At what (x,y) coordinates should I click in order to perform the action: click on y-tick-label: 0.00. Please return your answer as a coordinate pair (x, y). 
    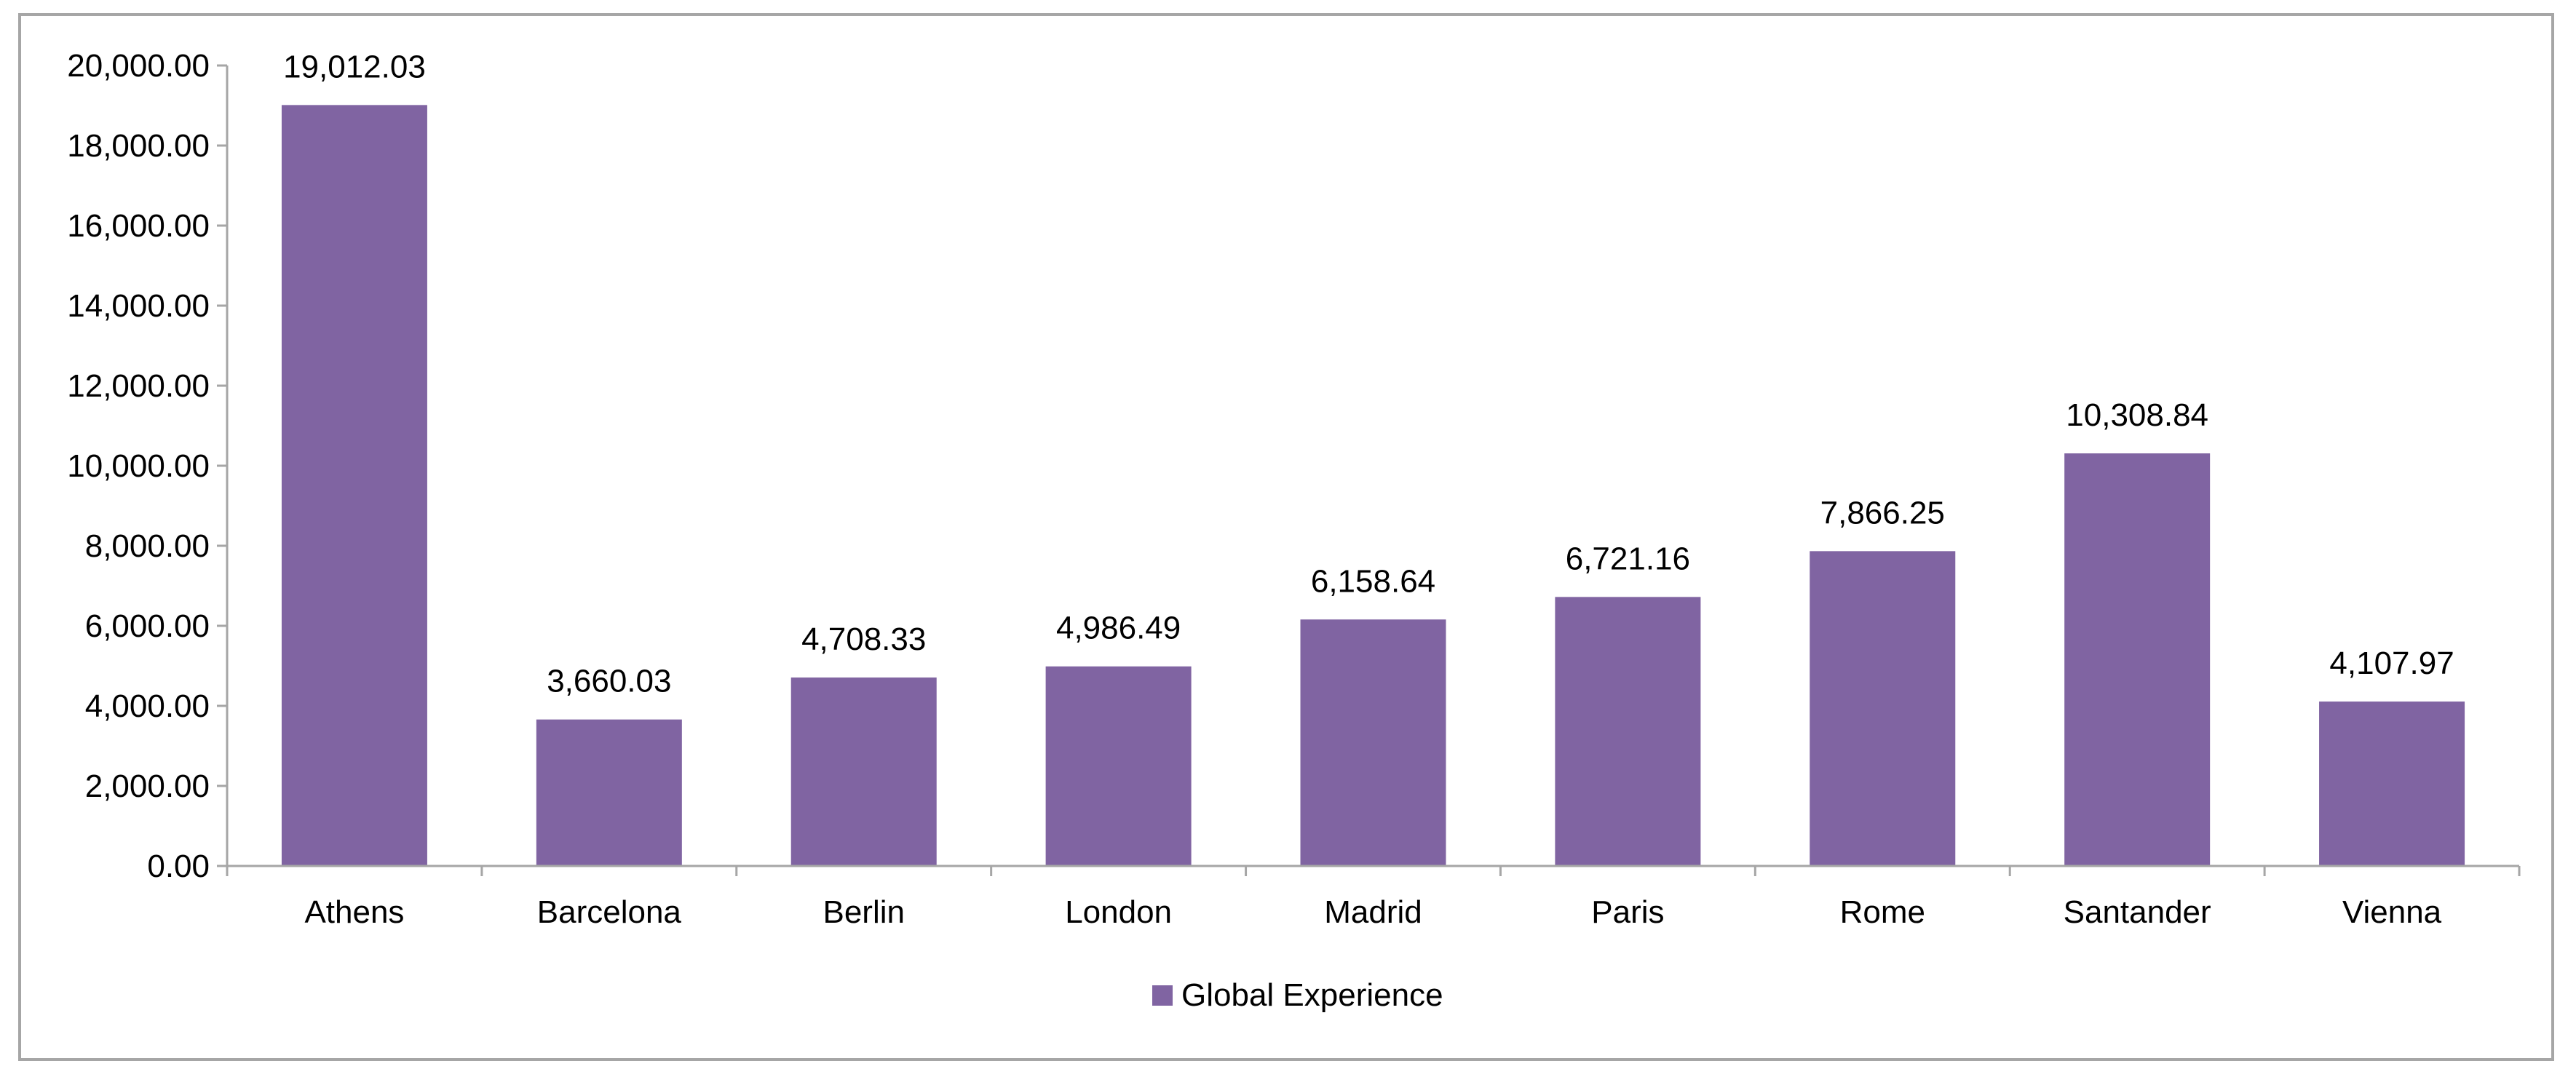
    Looking at the image, I should click on (178, 866).